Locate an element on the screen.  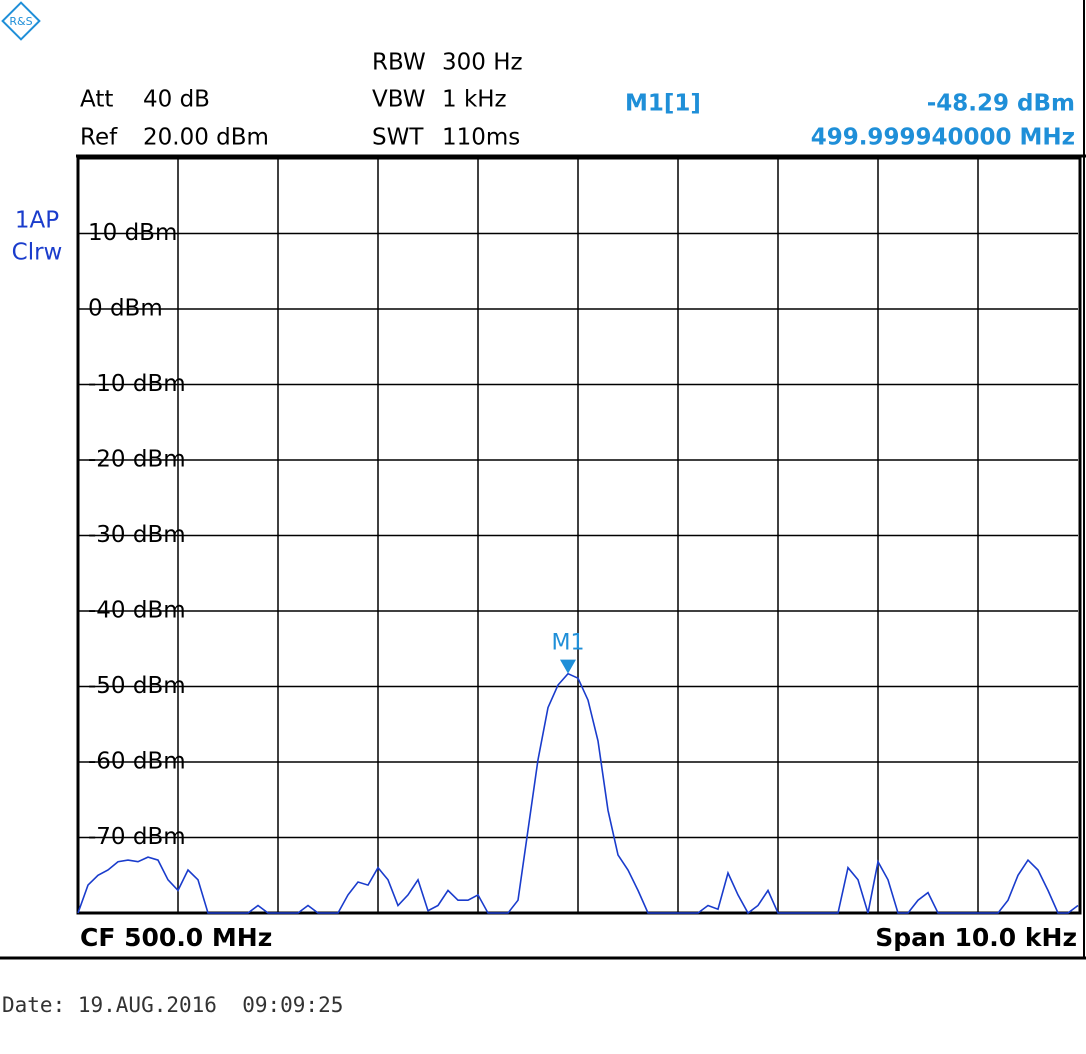
marker-frequency: 499.999940000 MHz is located at coordinates (943, 138).